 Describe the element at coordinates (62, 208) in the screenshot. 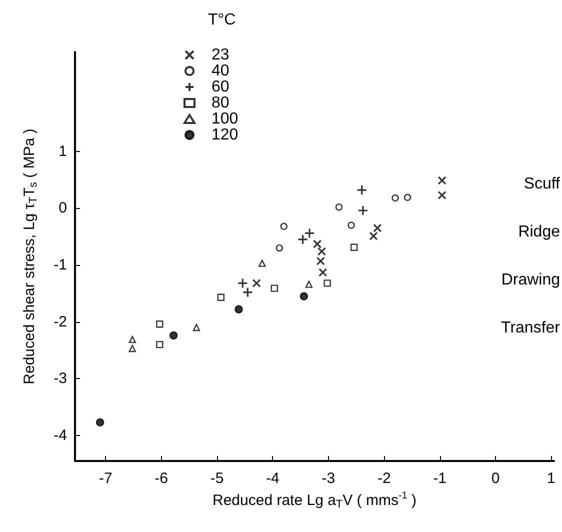

I see `y-tick-label: 0` at that location.